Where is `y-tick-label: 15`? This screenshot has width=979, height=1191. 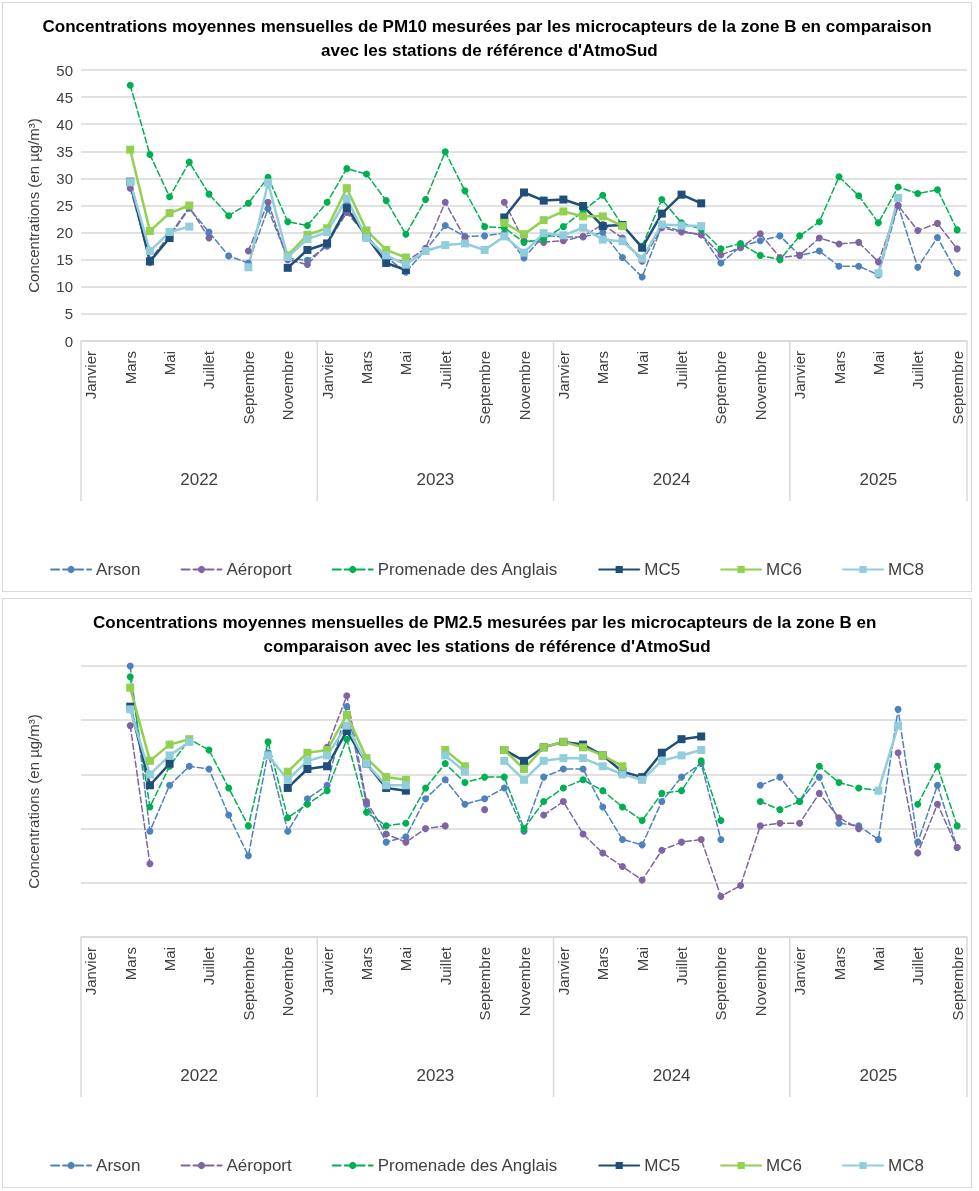
y-tick-label: 15 is located at coordinates (64, 260).